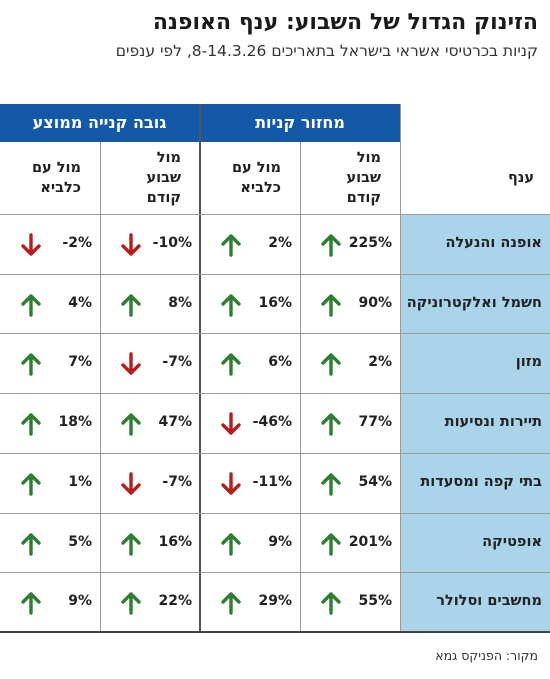  What do you see at coordinates (150, 363) in the screenshot?
I see `cell-avg-prev-week: -7%` at bounding box center [150, 363].